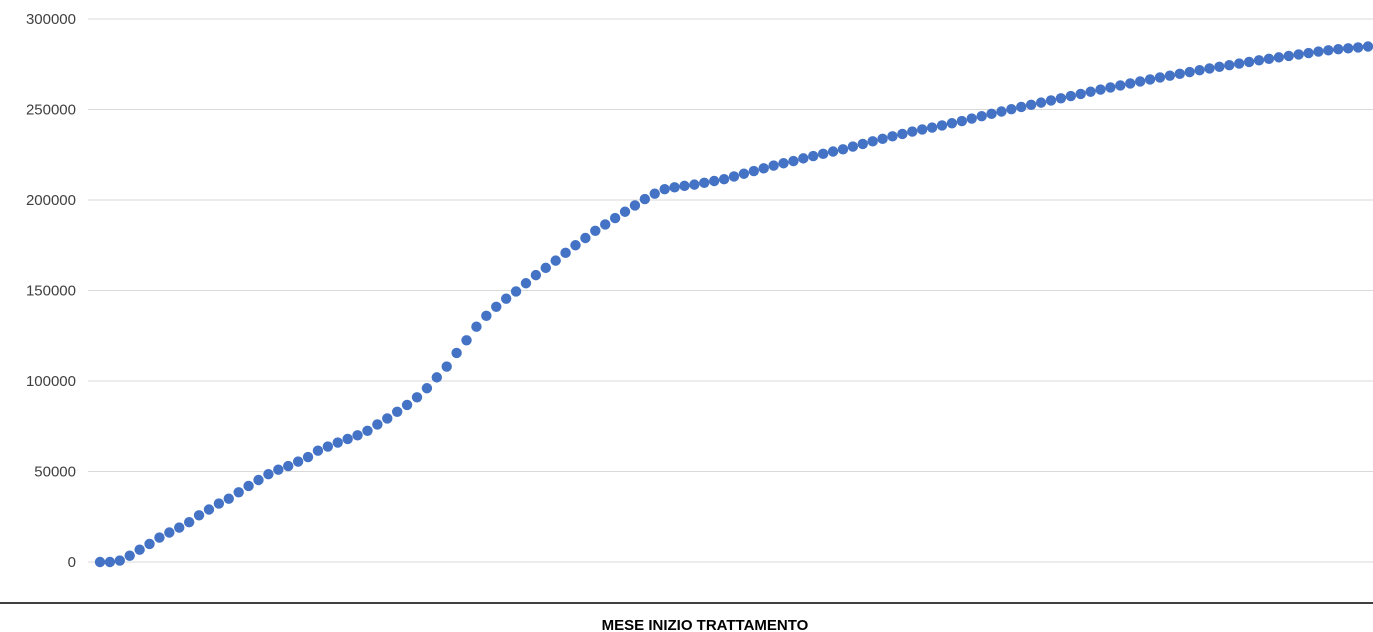  Describe the element at coordinates (51, 291) in the screenshot. I see `y-tick-label: 150000` at that location.